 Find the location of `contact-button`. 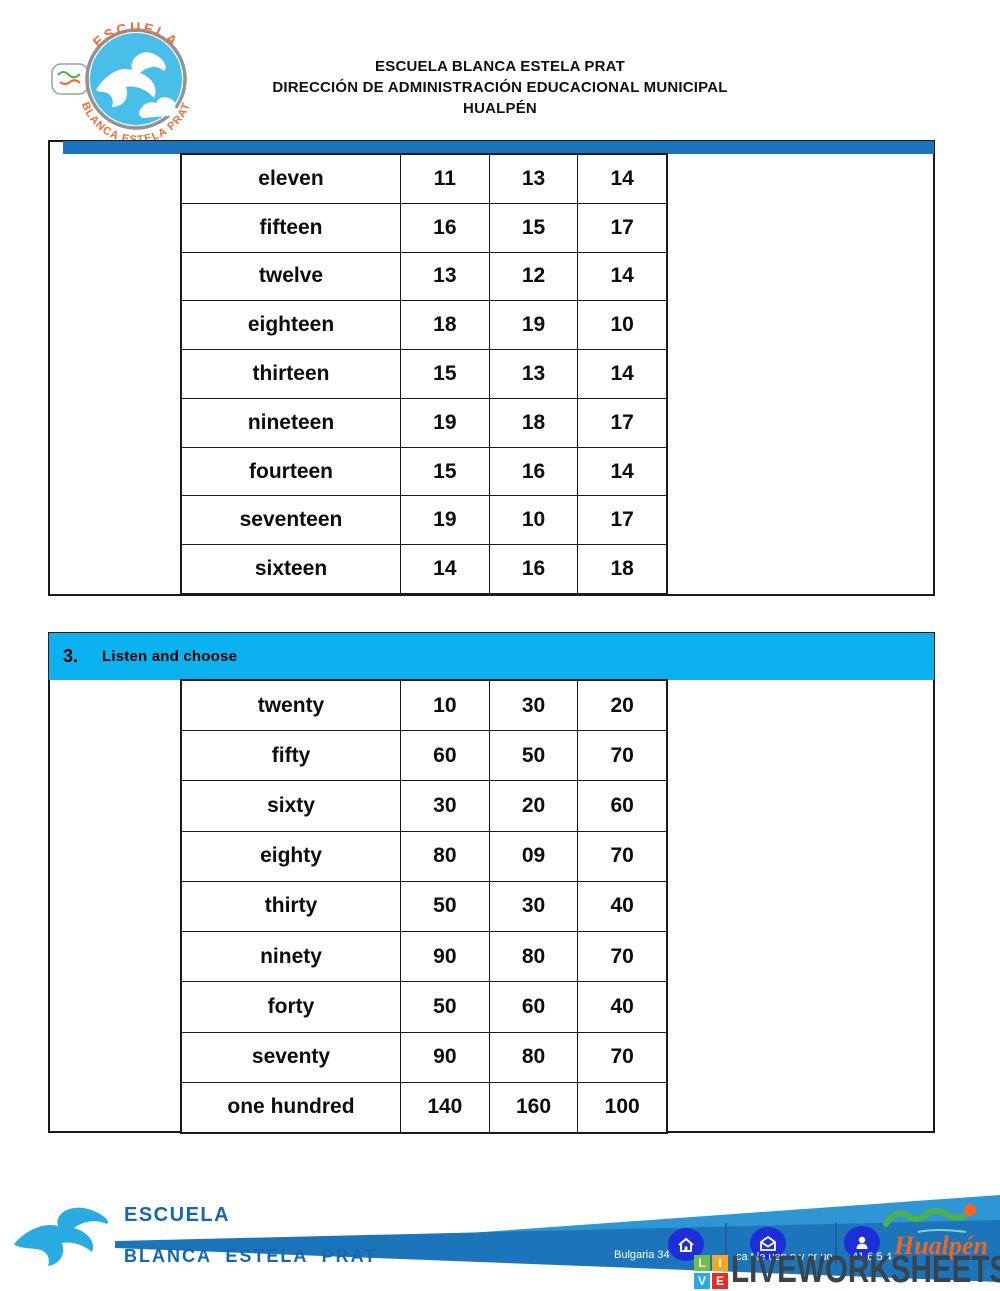

contact-button is located at coordinates (862, 1242).